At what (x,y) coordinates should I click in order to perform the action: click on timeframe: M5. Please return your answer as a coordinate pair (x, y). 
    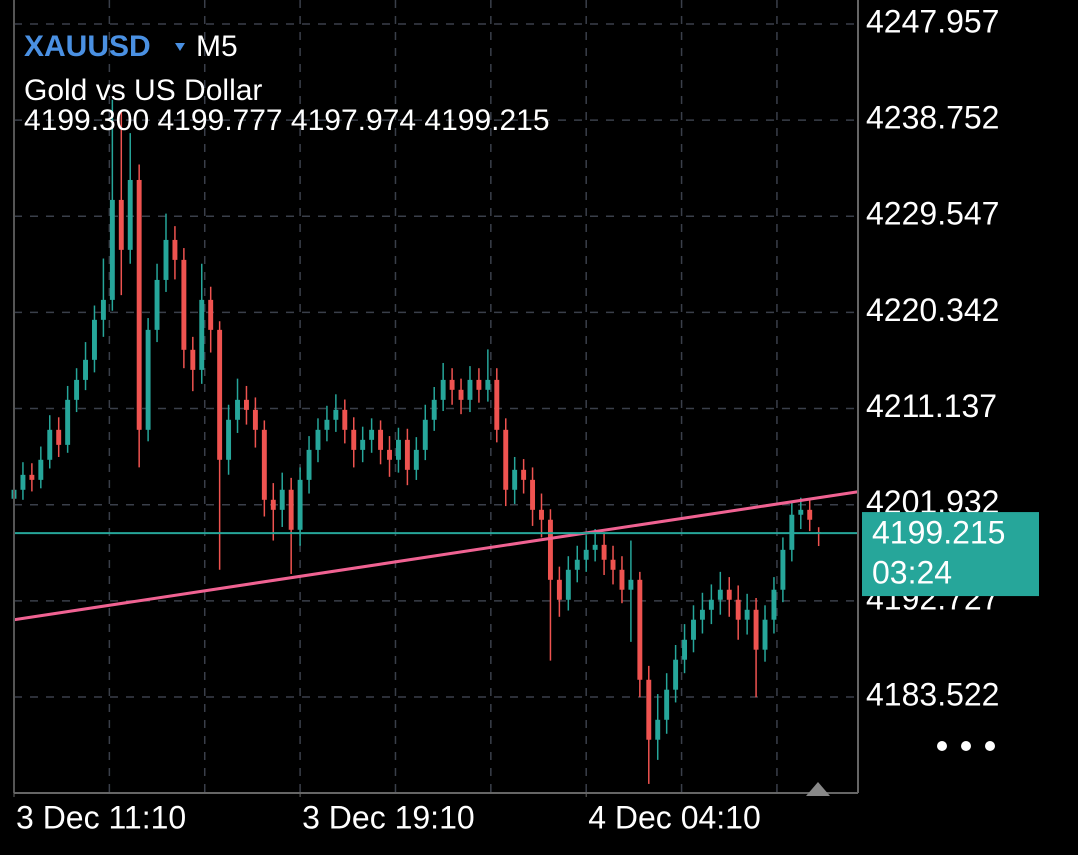
    Looking at the image, I should click on (217, 46).